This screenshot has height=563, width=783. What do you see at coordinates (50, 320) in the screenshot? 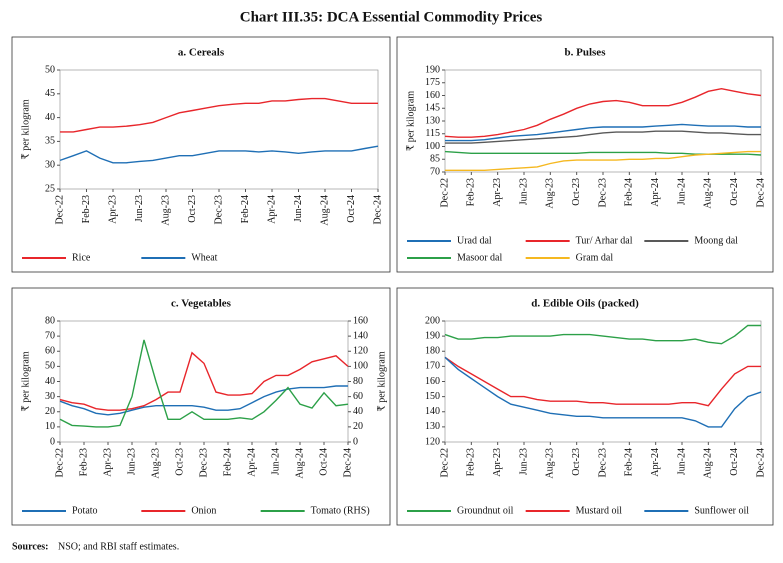
I see `y-tick-label: 80` at bounding box center [50, 320].